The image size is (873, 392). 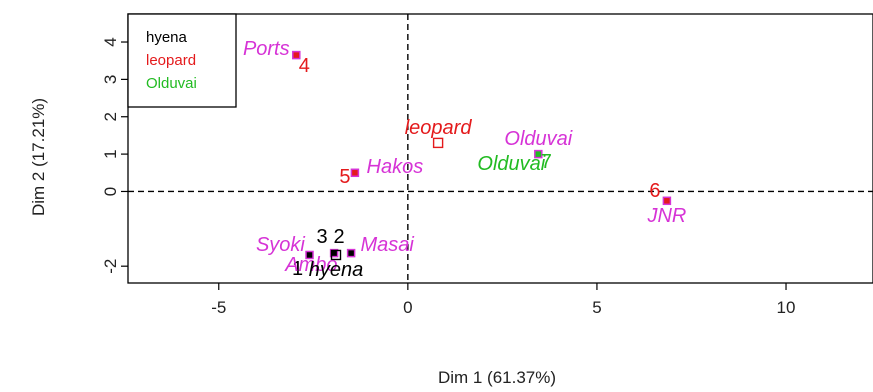 I want to click on category-label-ambo: Ambo, so click(x=310, y=265).